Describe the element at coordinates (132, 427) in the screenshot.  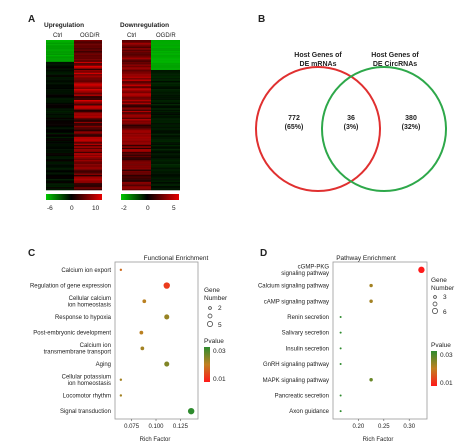
I see `x-tick-label: 0.075` at that location.